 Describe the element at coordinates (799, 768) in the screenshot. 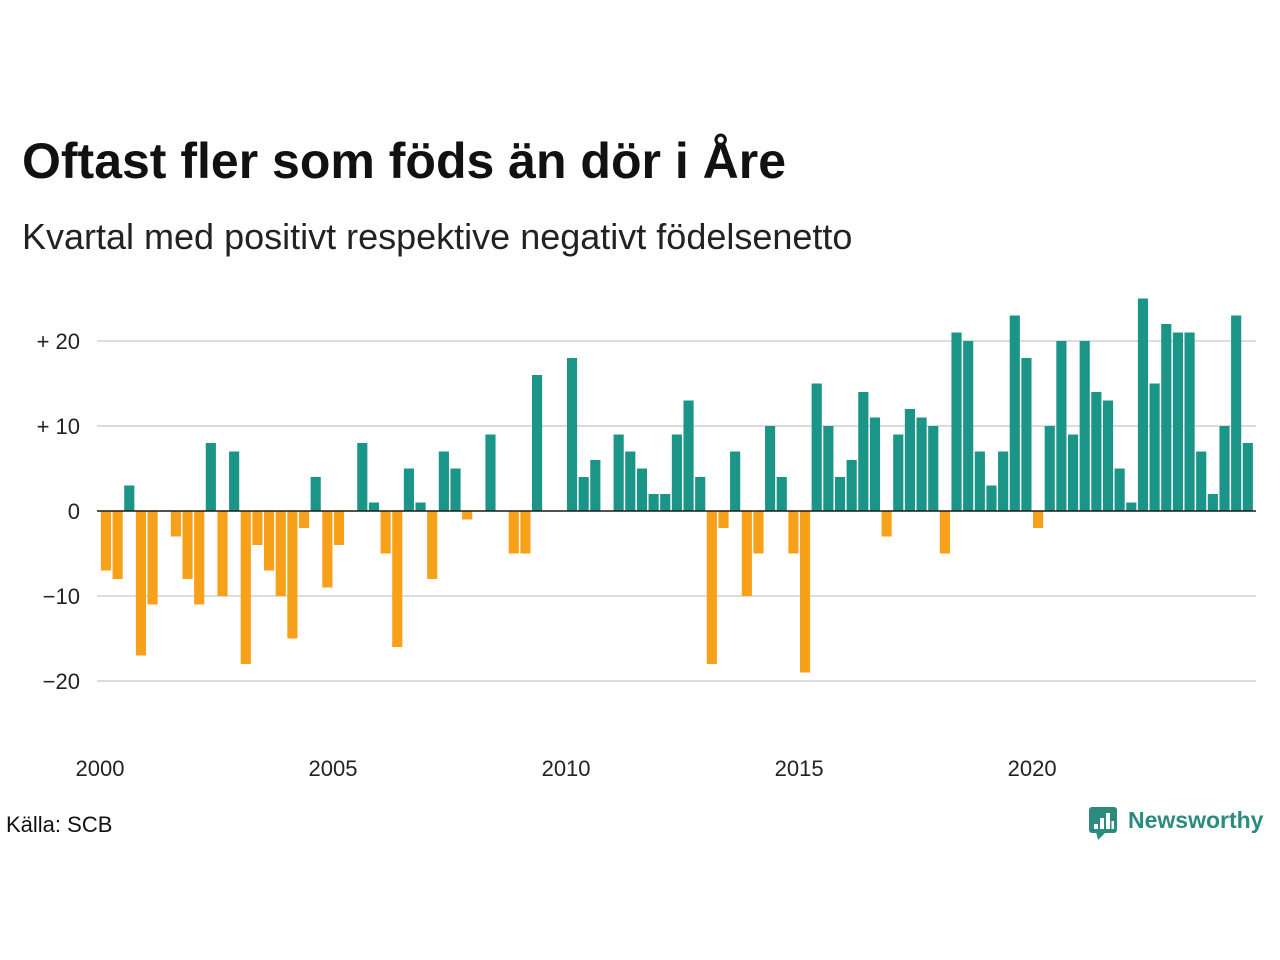

I see `x-tick-label: 2015` at that location.